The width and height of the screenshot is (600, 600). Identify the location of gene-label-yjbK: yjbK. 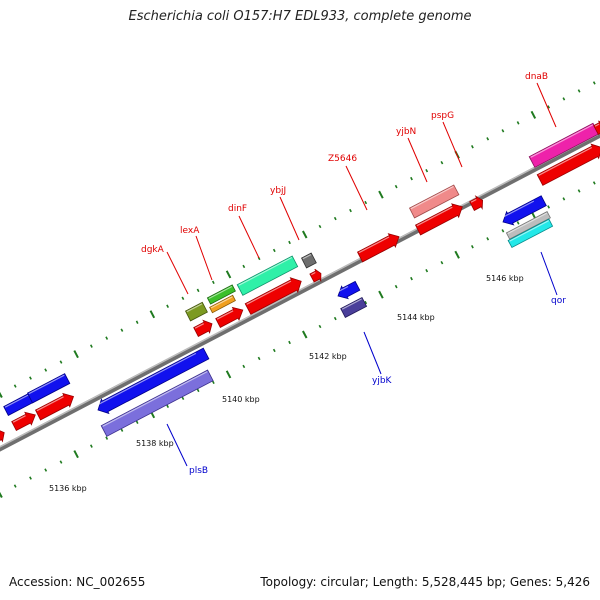
(382, 381).